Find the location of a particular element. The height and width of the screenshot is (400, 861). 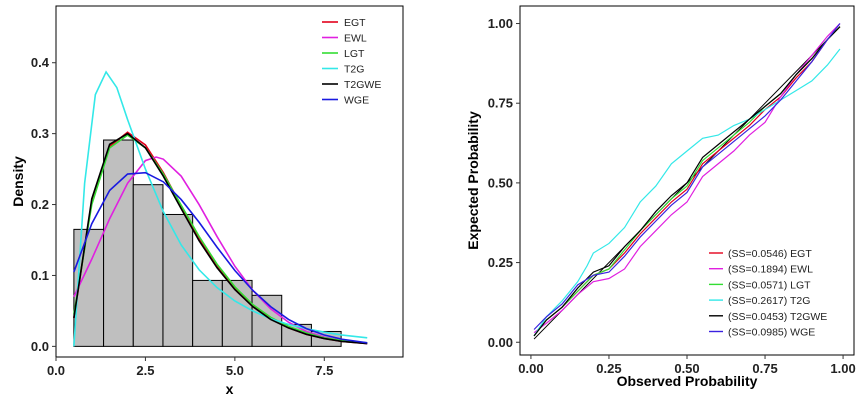

pp-y-ticks: 0.00 0.25 0.50 0.75 1.00 is located at coordinates (504, 183).